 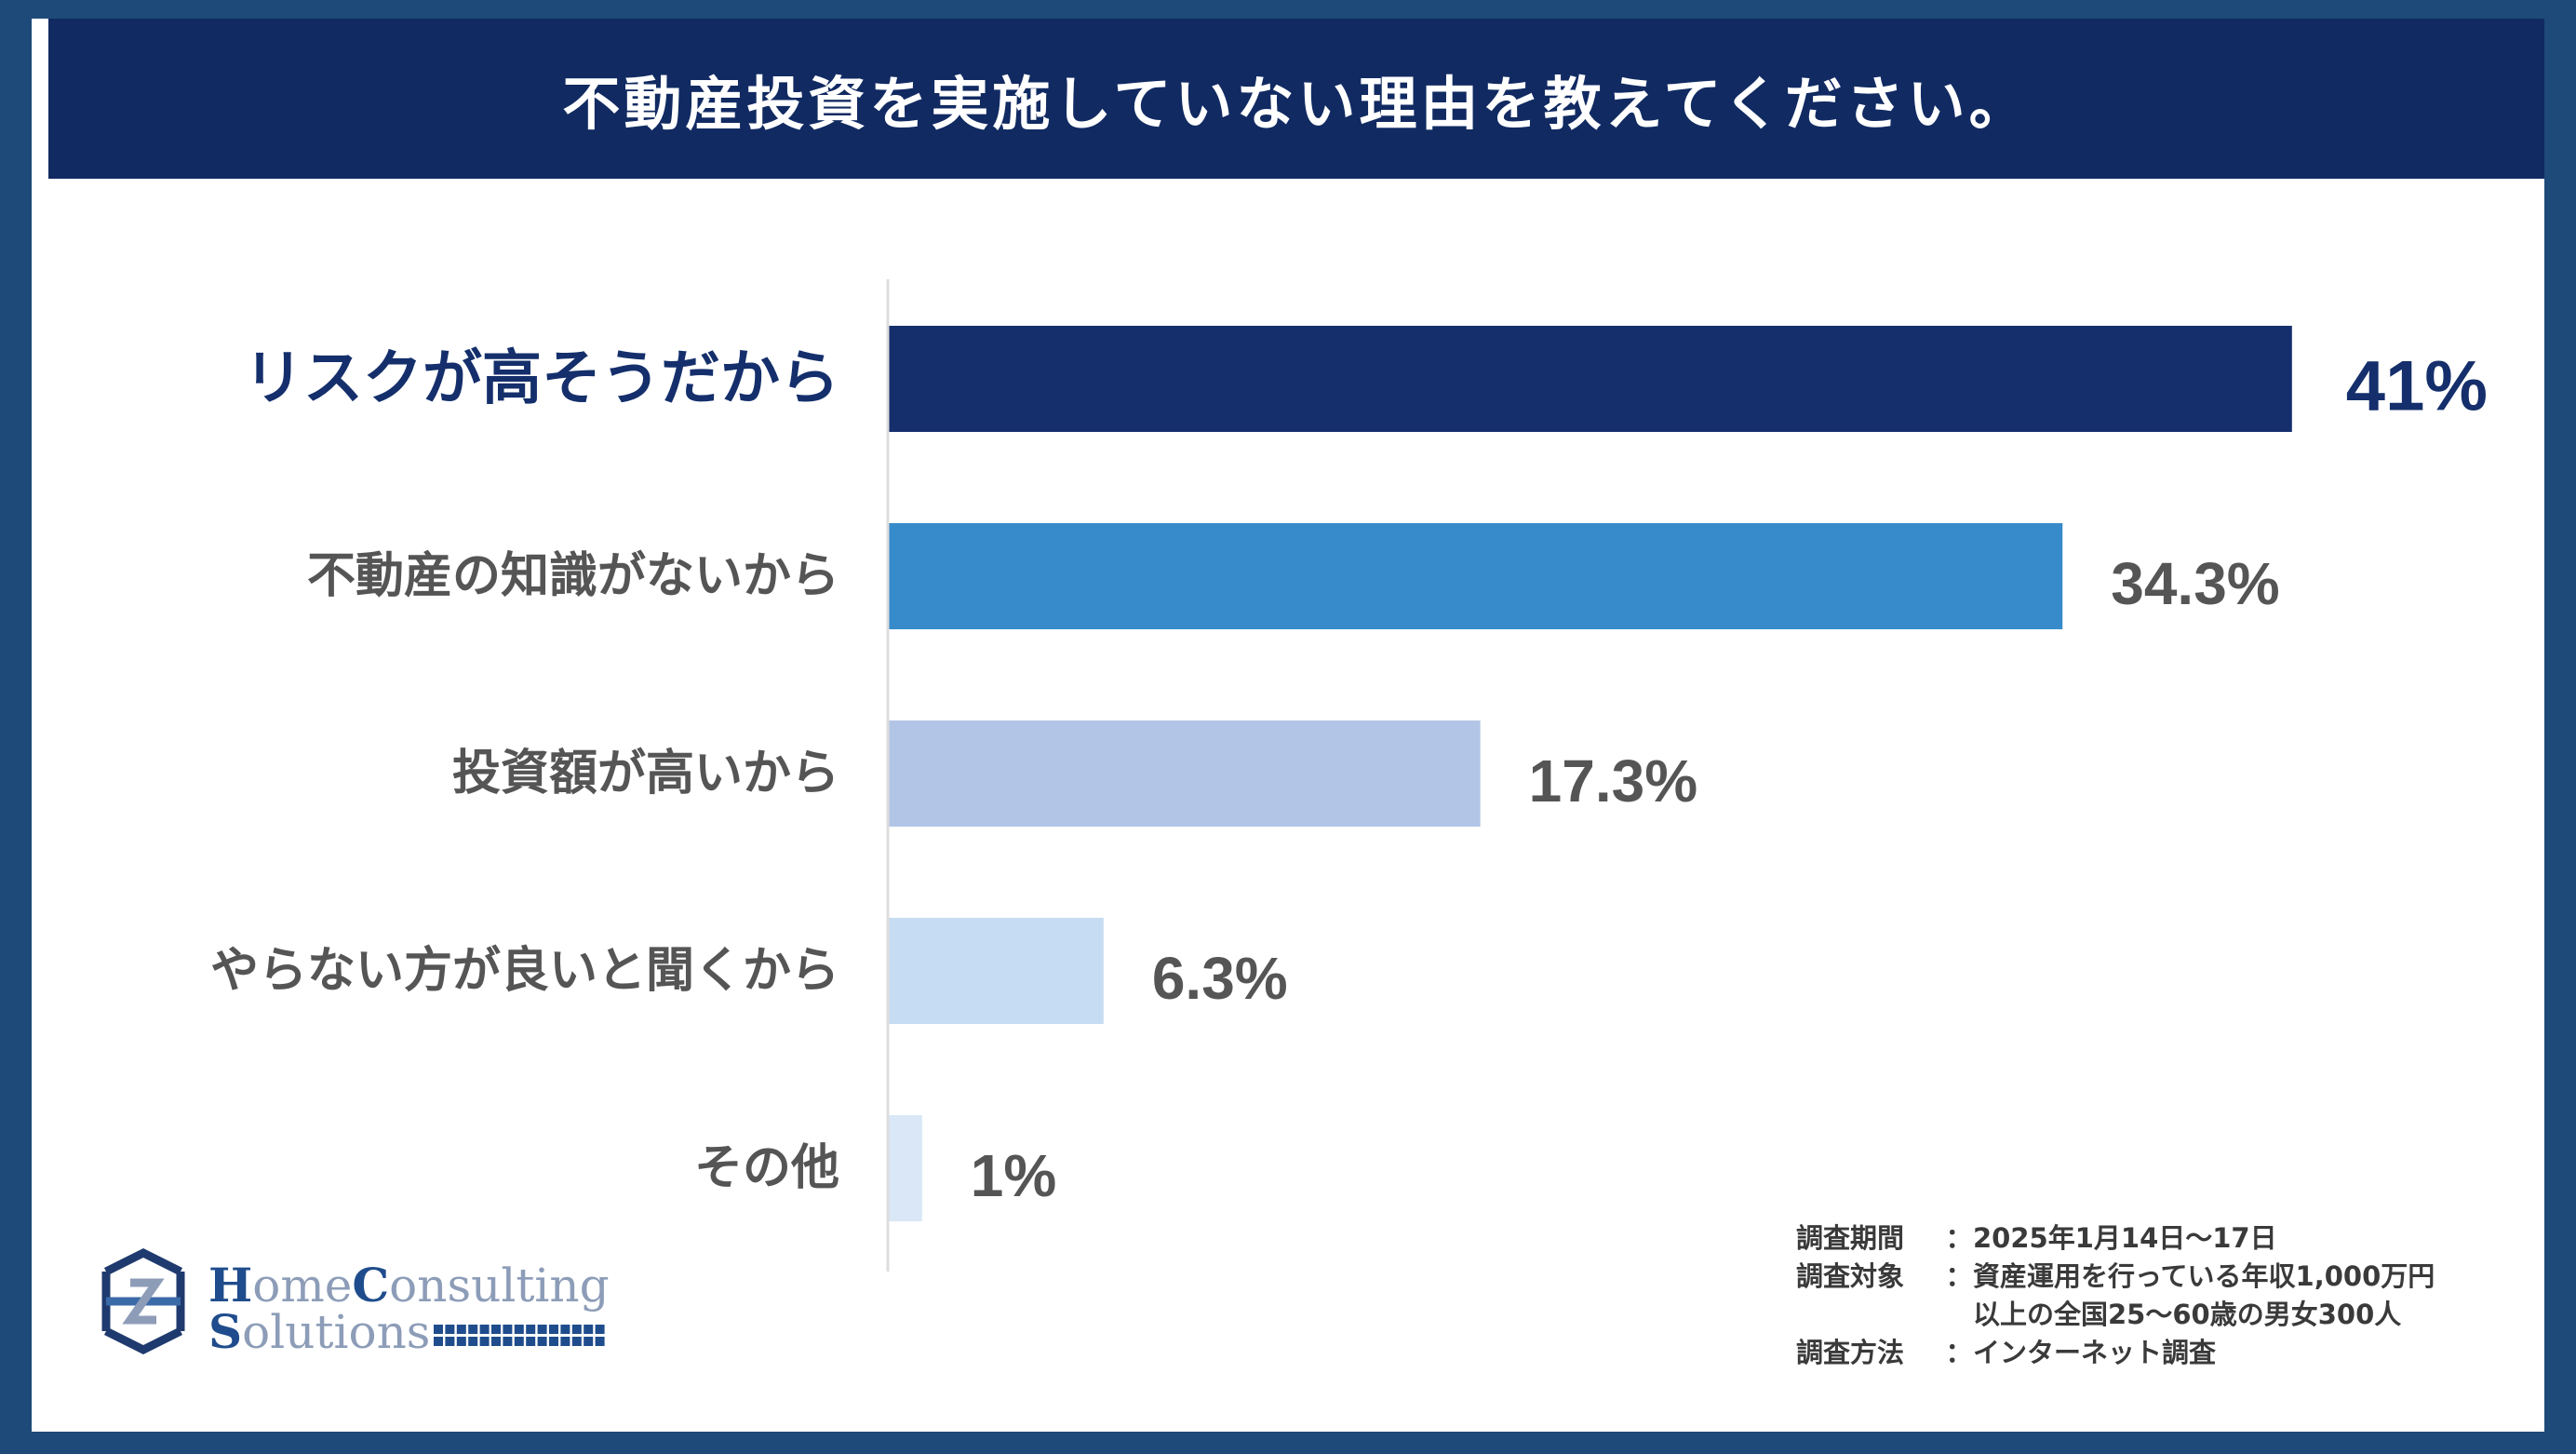 I want to click on category-label-1: 不動産の知識がないから, so click(x=573, y=576).